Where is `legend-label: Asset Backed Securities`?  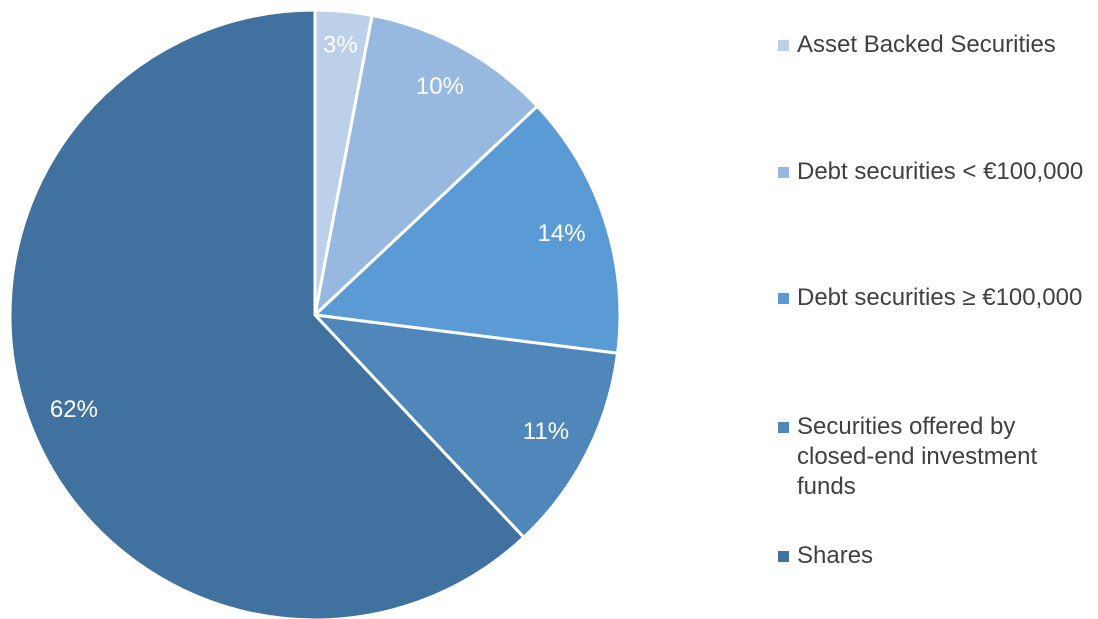
legend-label: Asset Backed Securities is located at coordinates (926, 44).